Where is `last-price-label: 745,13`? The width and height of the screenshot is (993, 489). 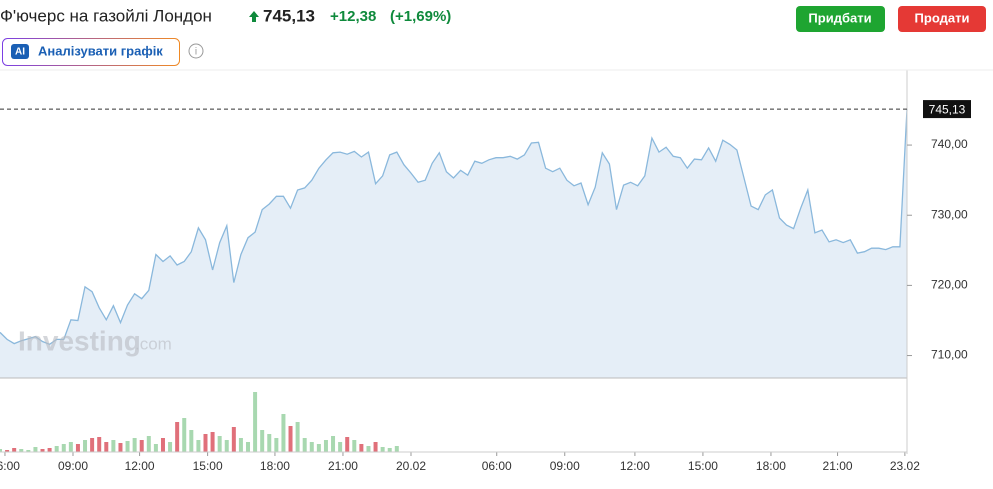 last-price-label: 745,13 is located at coordinates (947, 109).